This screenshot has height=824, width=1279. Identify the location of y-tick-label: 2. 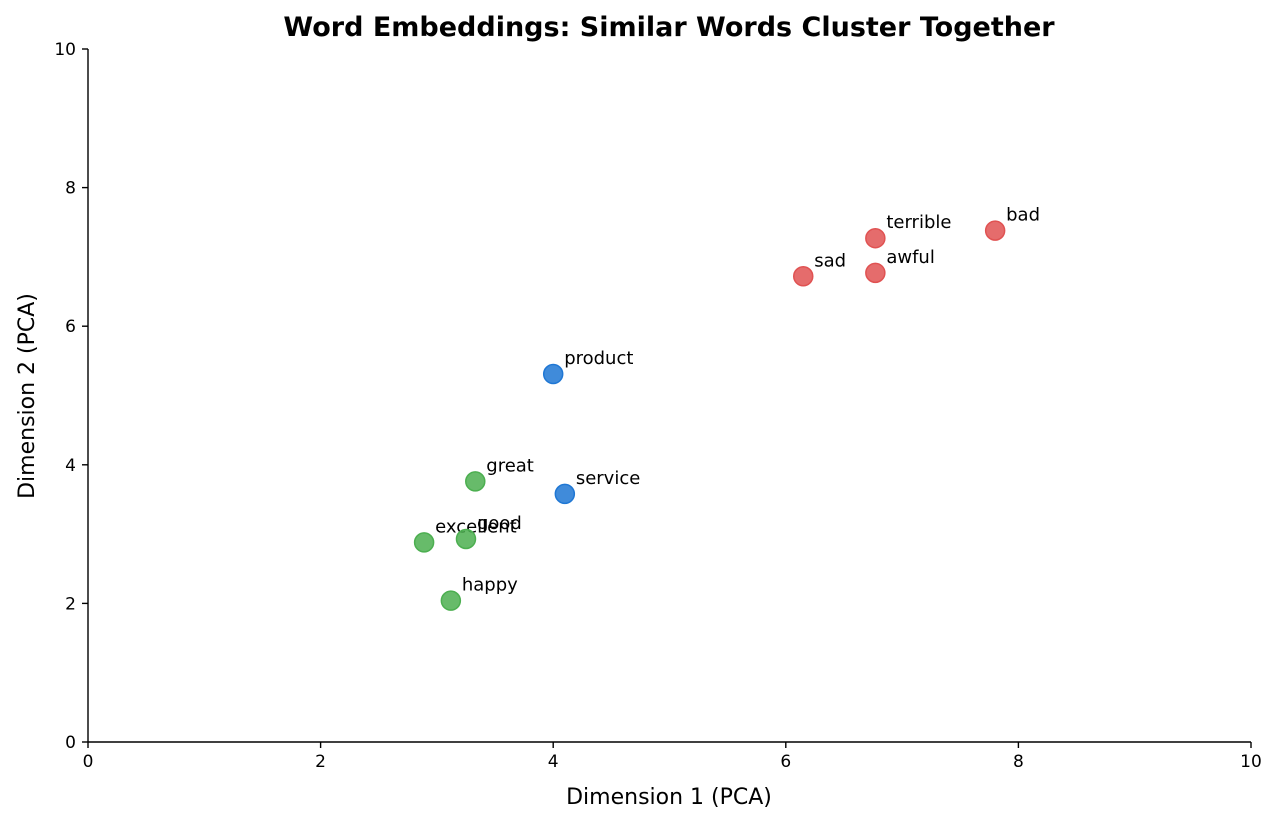
(70, 604).